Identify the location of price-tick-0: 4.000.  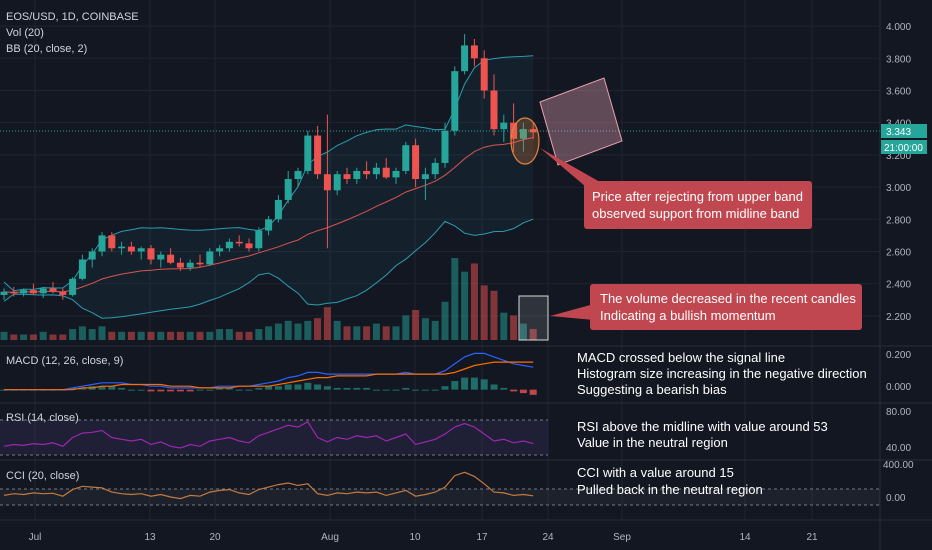
(898, 27).